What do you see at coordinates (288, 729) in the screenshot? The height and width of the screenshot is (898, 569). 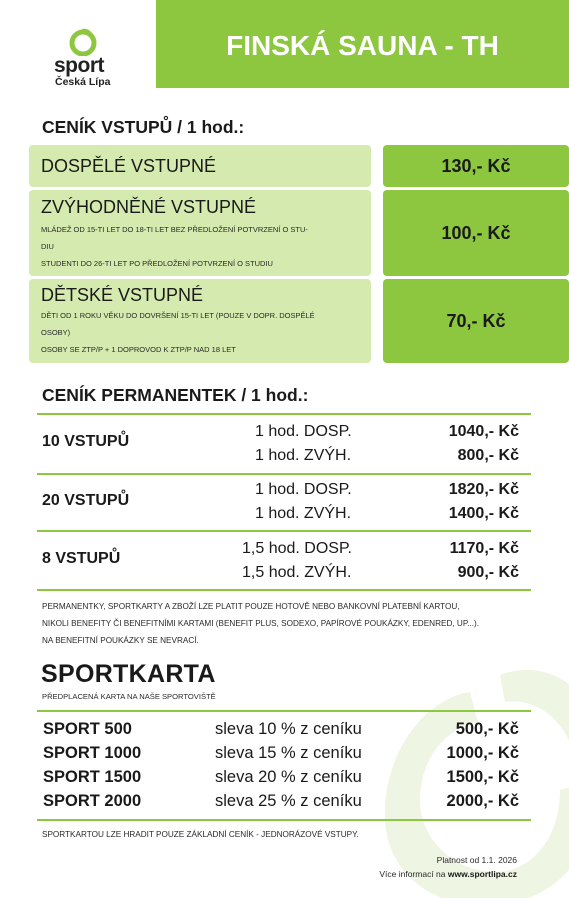 I see `sportkarta-desc: sleva 10 % z ceníku` at bounding box center [288, 729].